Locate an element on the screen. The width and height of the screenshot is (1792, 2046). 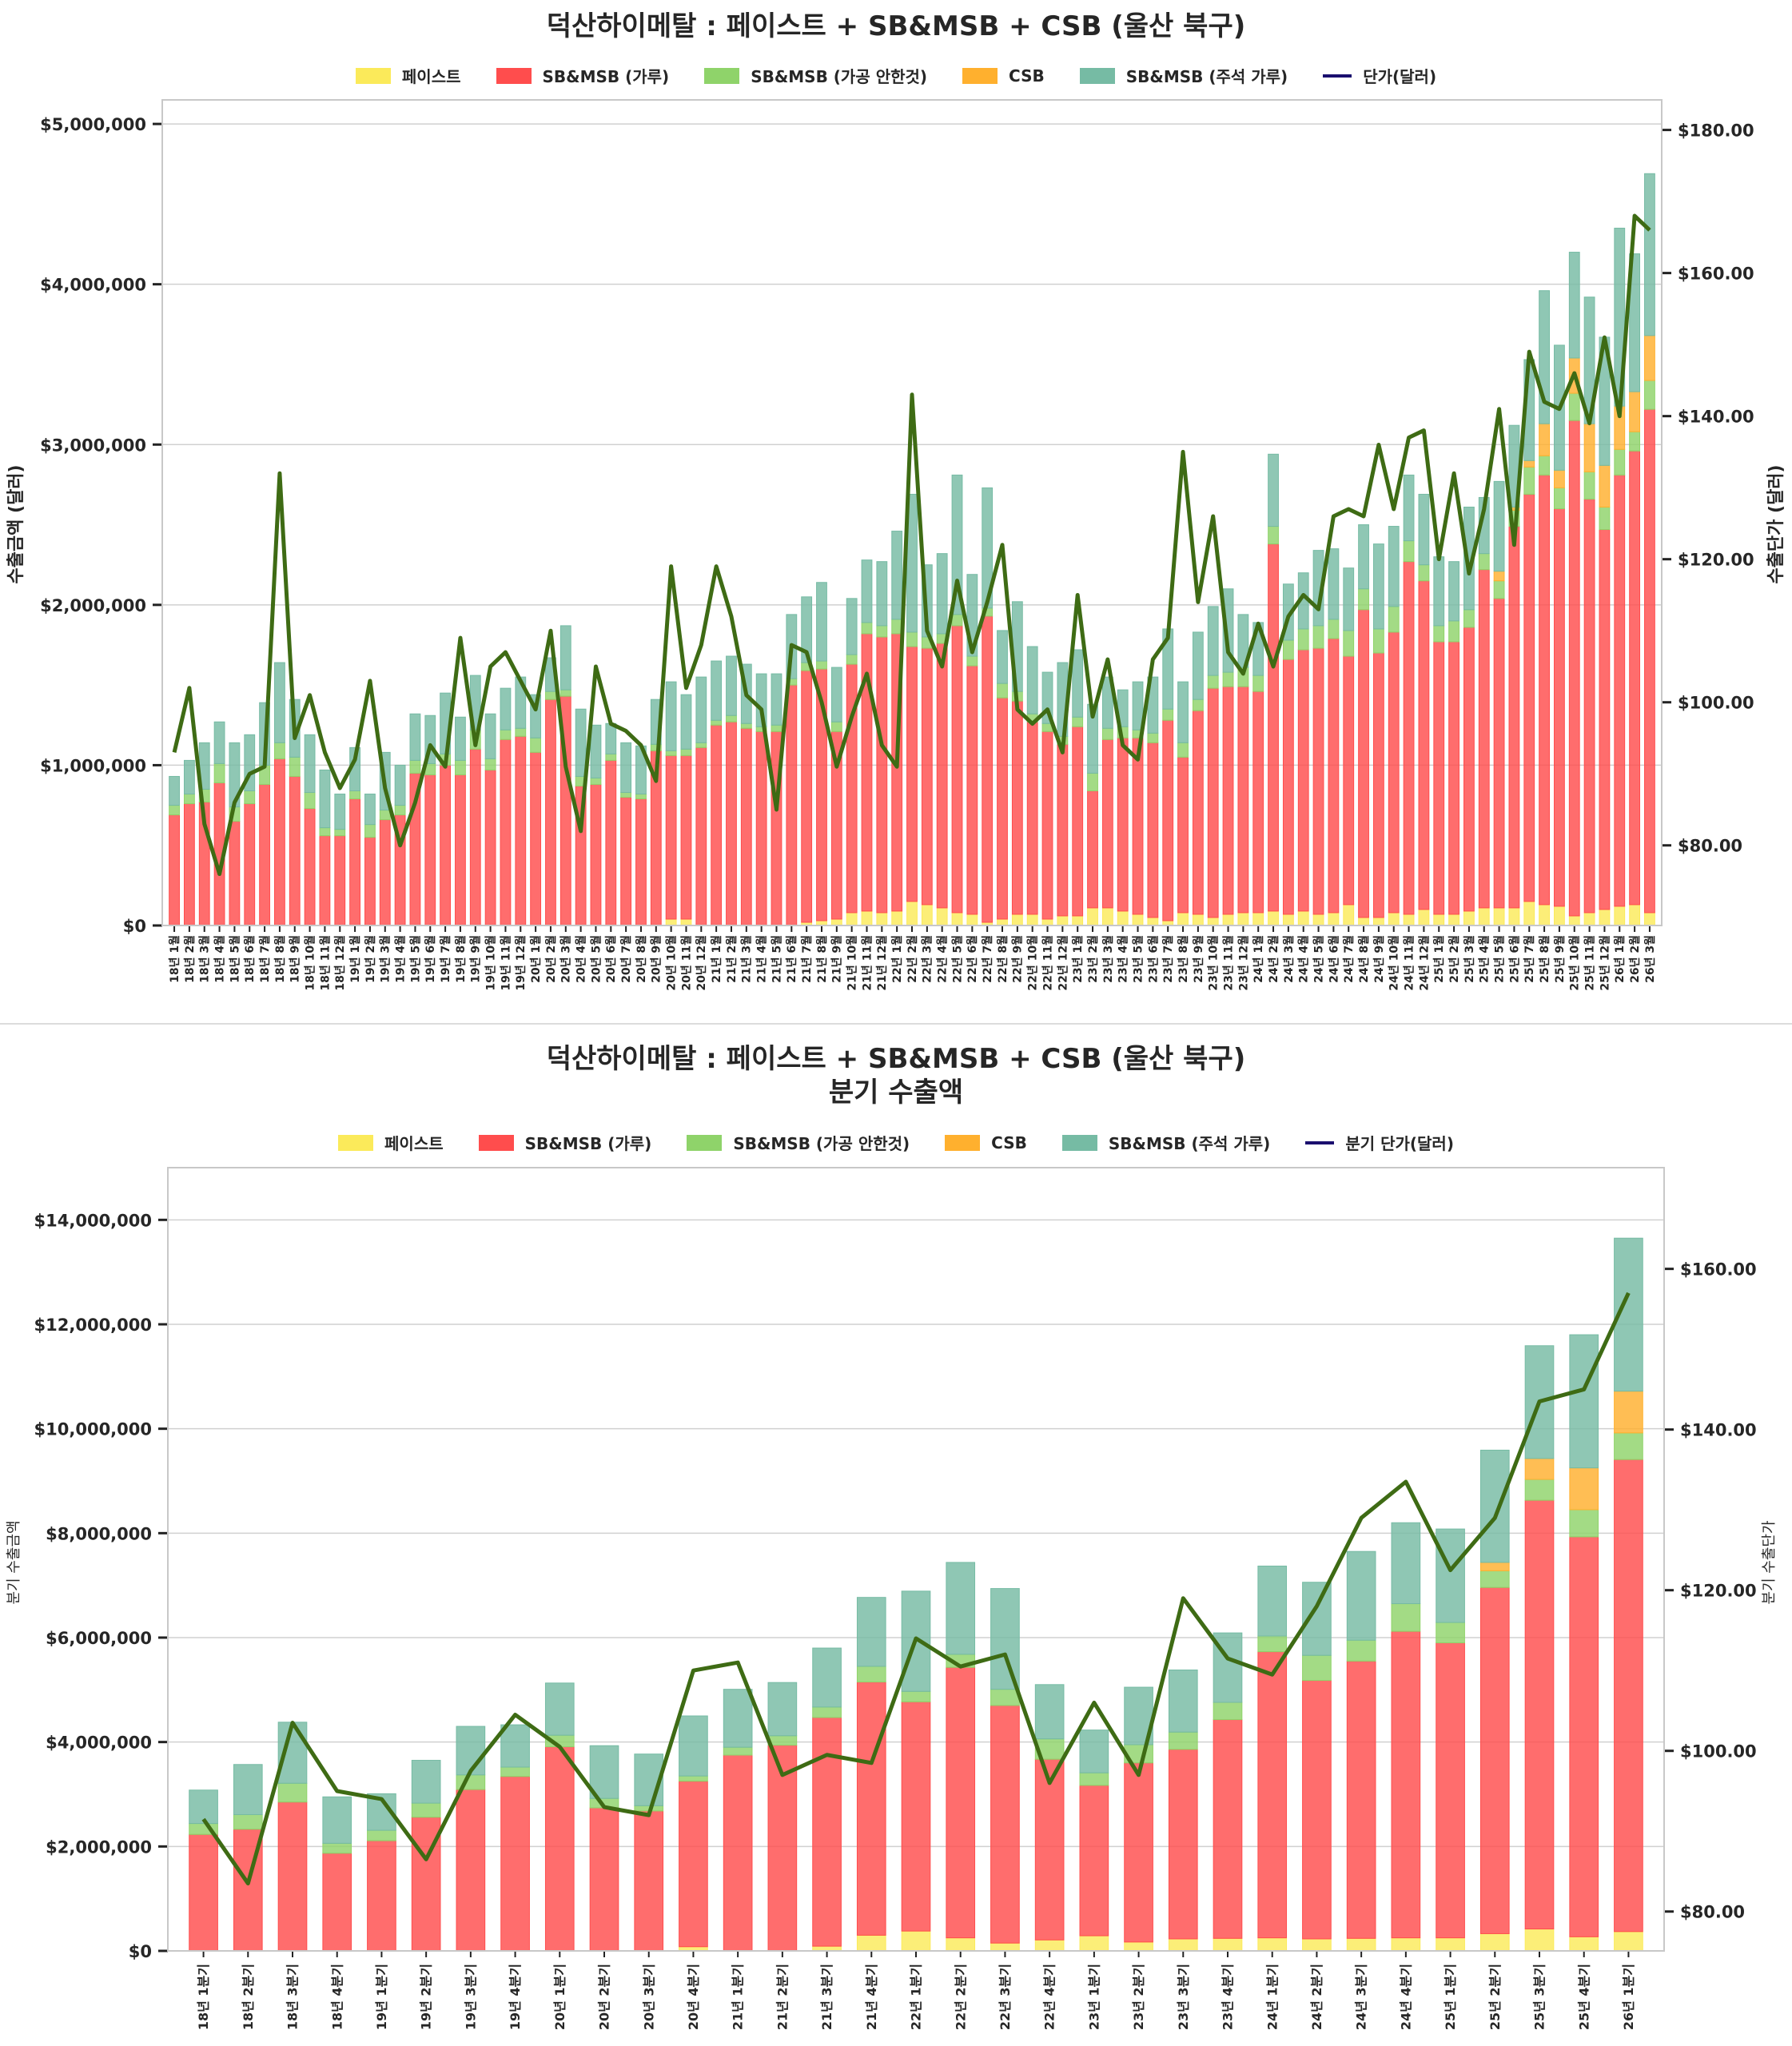
x-tick-label: 20년 8월 is located at coordinates (641, 959).